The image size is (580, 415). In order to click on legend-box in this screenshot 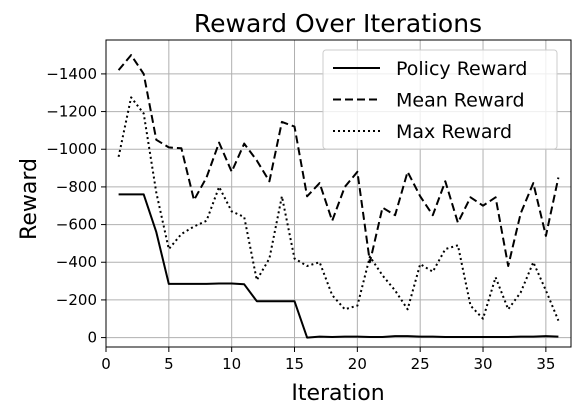, I will do `click(440, 99)`.